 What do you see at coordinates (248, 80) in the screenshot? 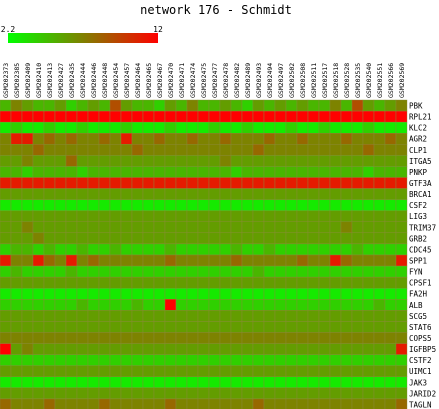
I see `sample-label: GSM202489` at bounding box center [248, 80].